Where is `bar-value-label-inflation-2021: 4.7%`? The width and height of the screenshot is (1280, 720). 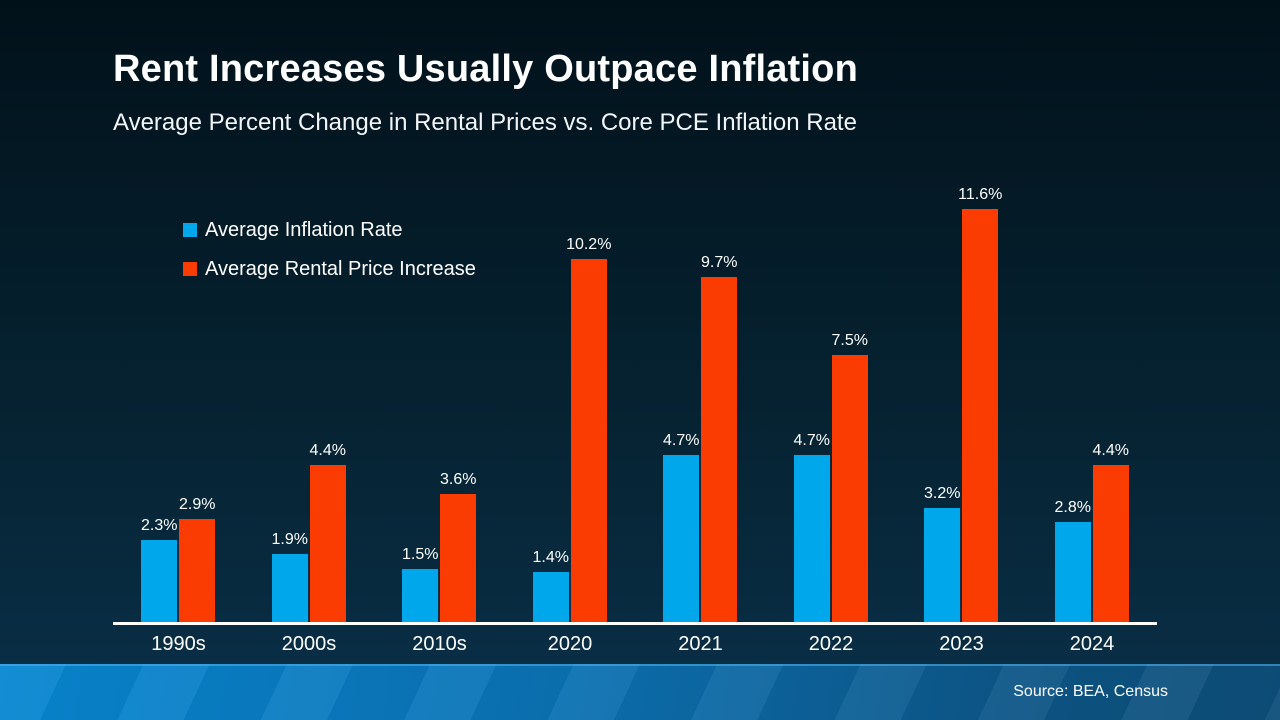 bar-value-label-inflation-2021: 4.7% is located at coordinates (681, 440).